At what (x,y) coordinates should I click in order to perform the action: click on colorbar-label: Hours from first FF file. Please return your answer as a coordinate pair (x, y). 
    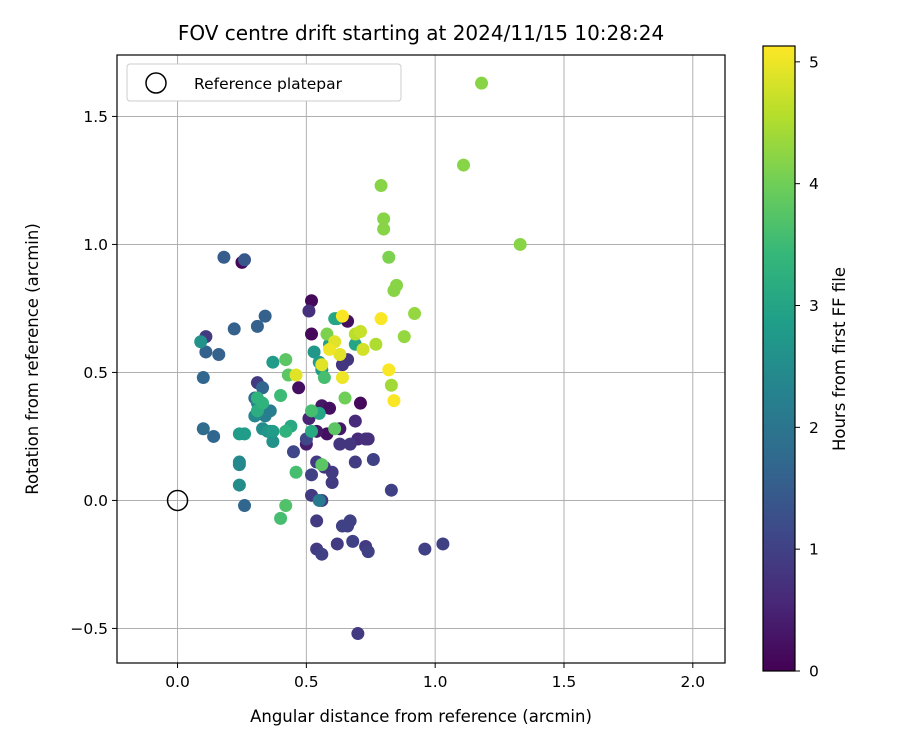
    Looking at the image, I should click on (839, 359).